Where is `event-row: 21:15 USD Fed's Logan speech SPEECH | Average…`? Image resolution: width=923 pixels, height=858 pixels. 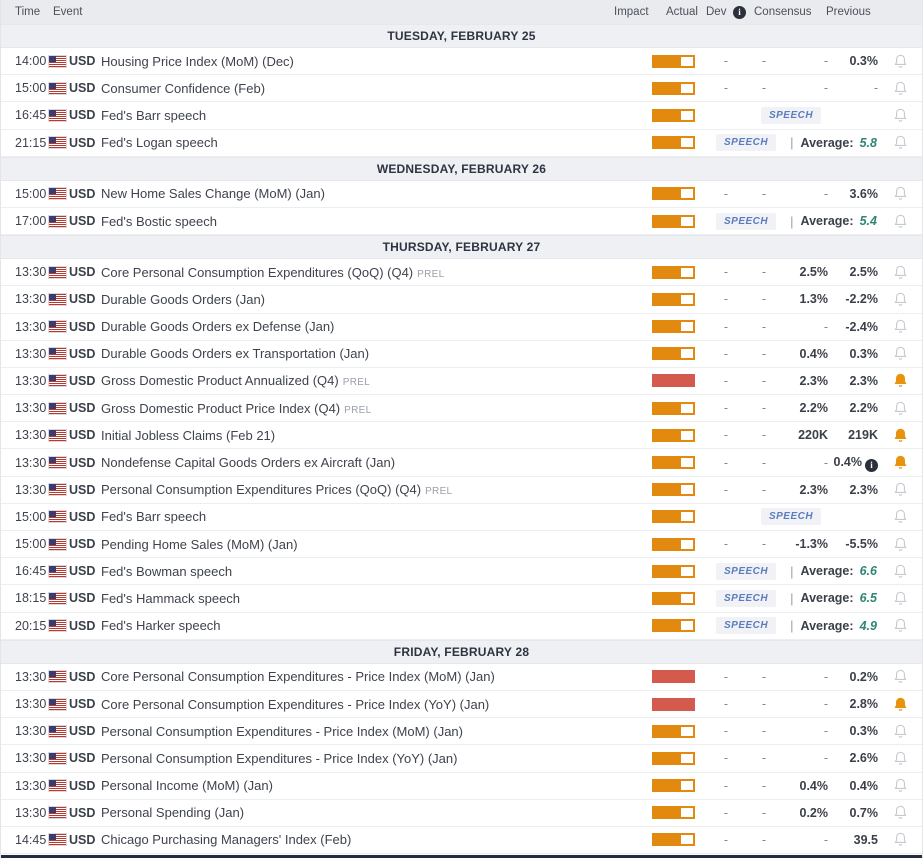
event-row: 21:15 USD Fed's Logan speech SPEECH | Average… is located at coordinates (461, 143).